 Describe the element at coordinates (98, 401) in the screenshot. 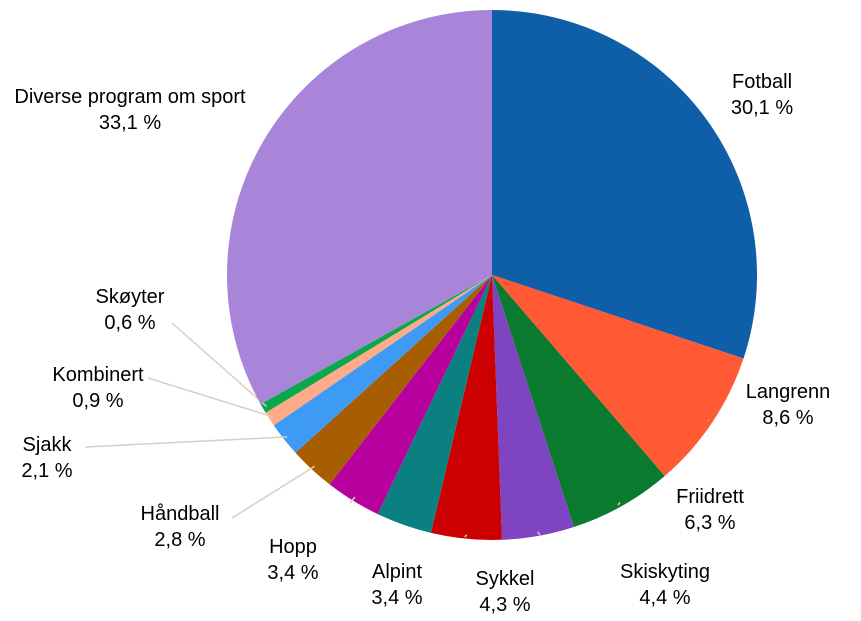

I see `label-value: 0,9 %` at that location.